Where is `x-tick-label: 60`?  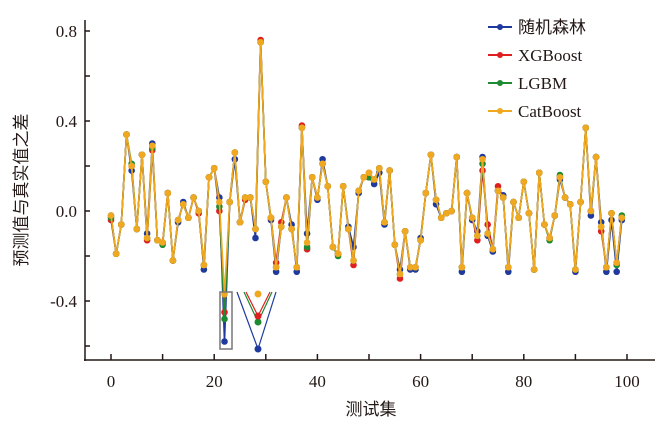
x-tick-label: 60 is located at coordinates (420, 381).